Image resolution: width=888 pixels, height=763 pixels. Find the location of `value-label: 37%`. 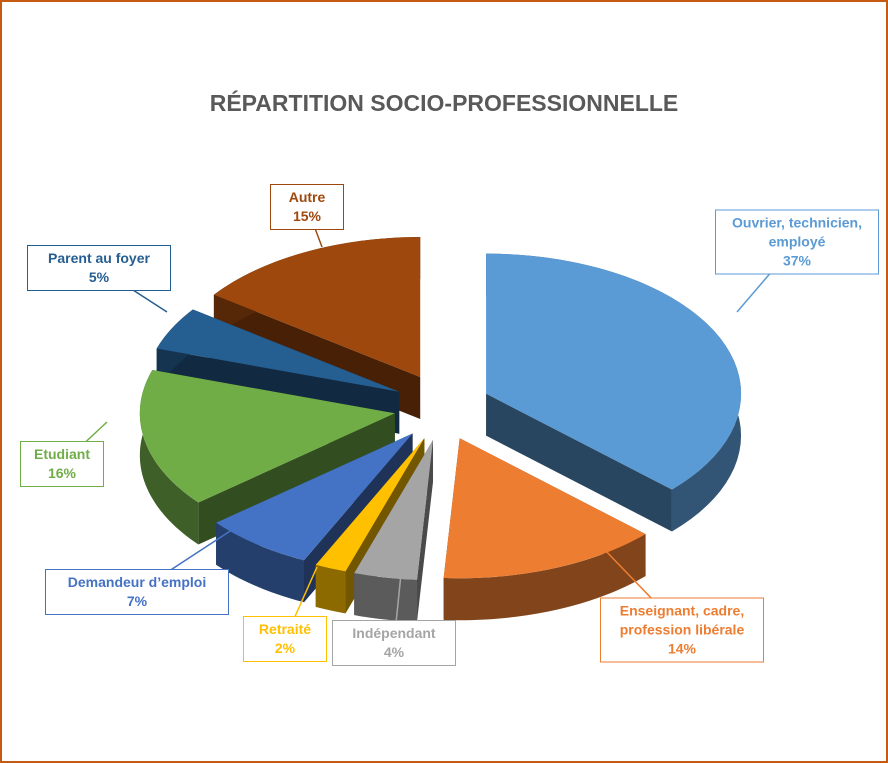

value-label: 37% is located at coordinates (797, 260).